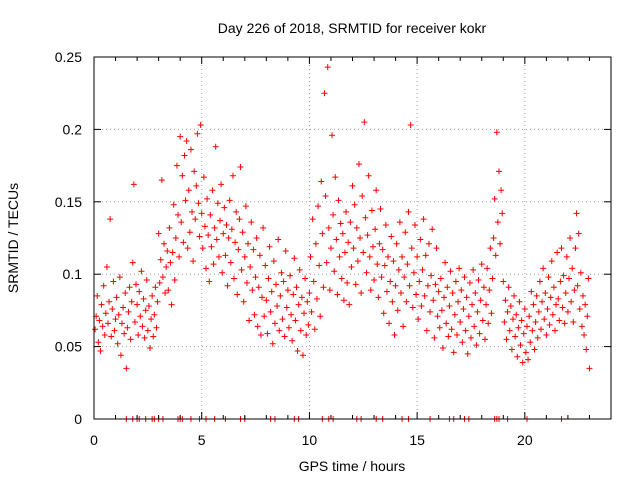 This screenshot has height=485, width=640. I want to click on x-tick-label: 0, so click(94, 440).